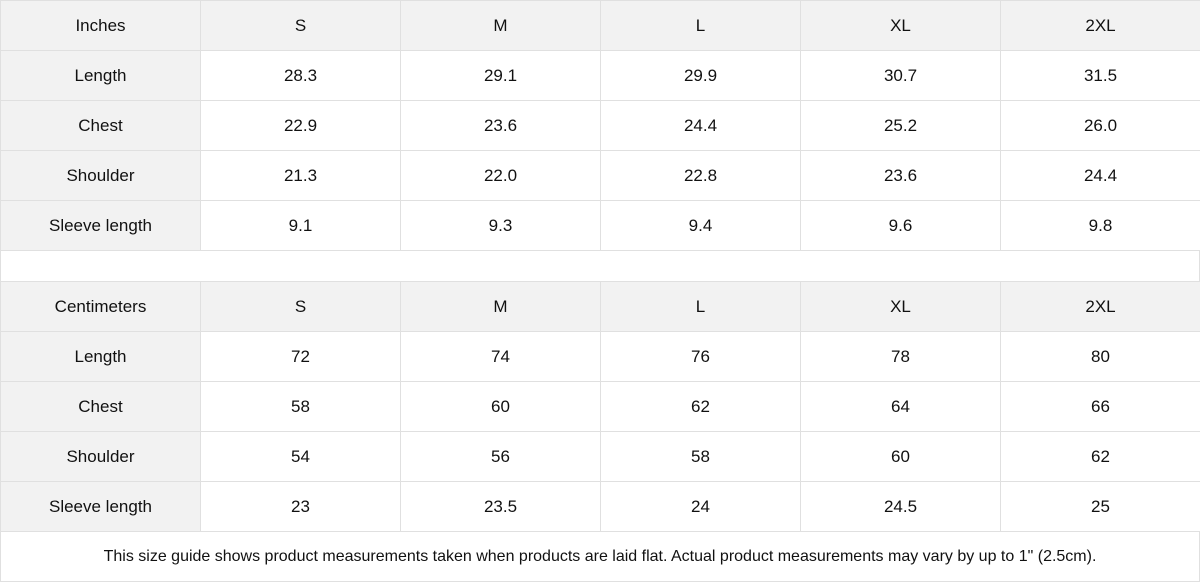  Describe the element at coordinates (901, 357) in the screenshot. I see `measurement-value: 78` at that location.